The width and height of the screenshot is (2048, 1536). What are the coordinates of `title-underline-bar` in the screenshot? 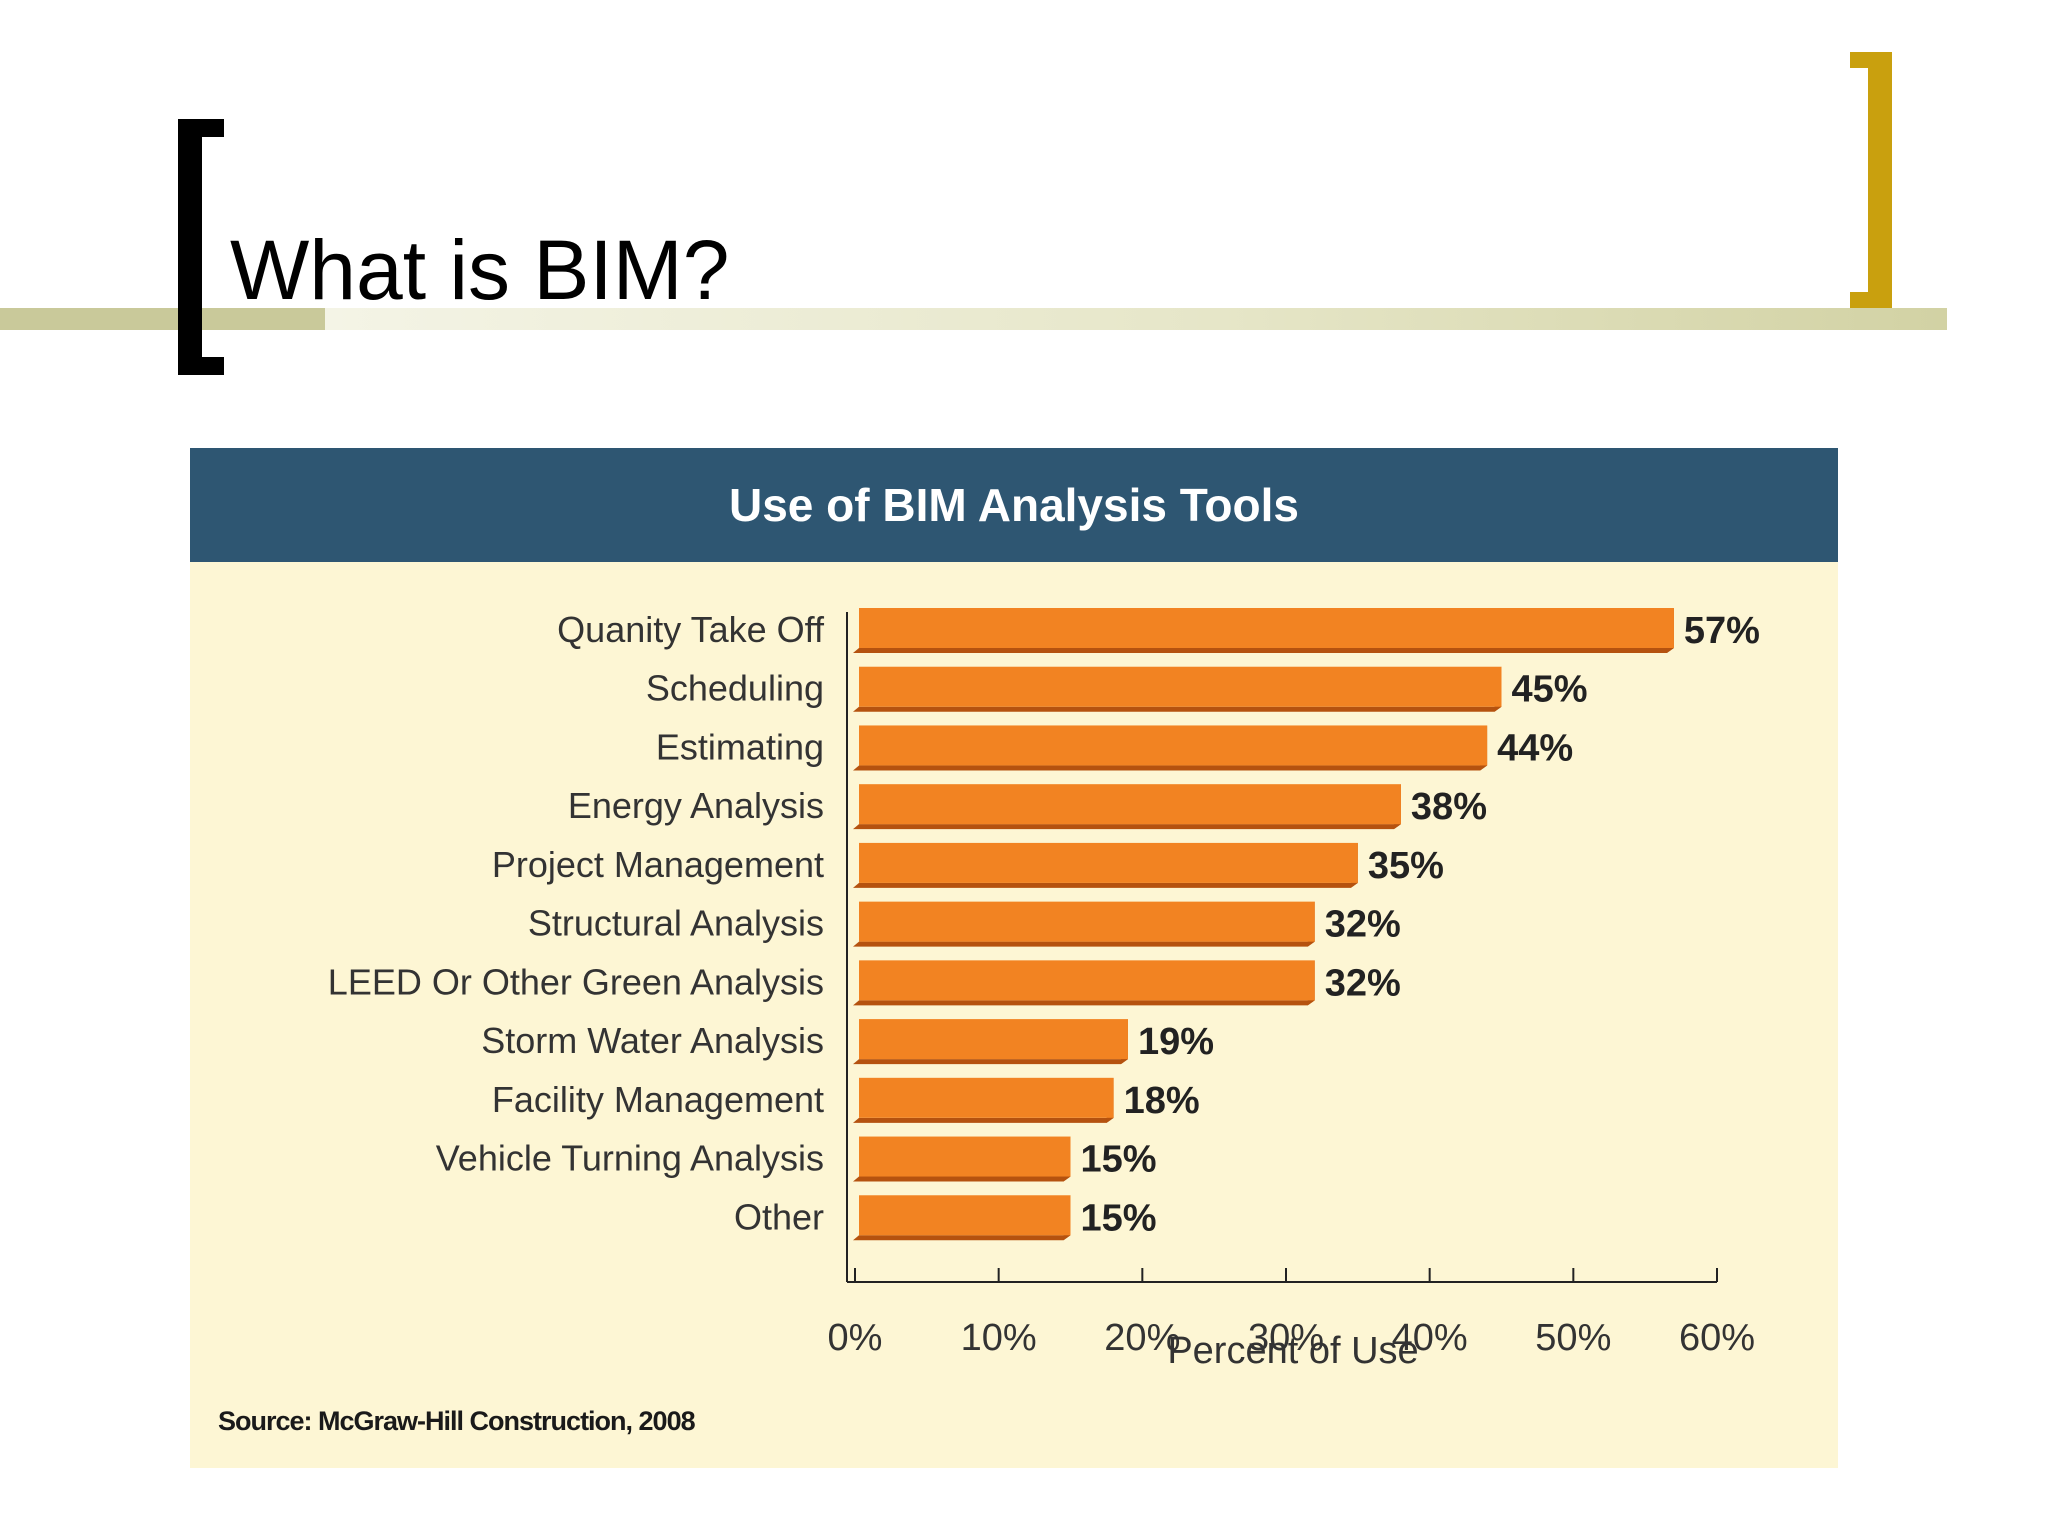 It's located at (162, 319).